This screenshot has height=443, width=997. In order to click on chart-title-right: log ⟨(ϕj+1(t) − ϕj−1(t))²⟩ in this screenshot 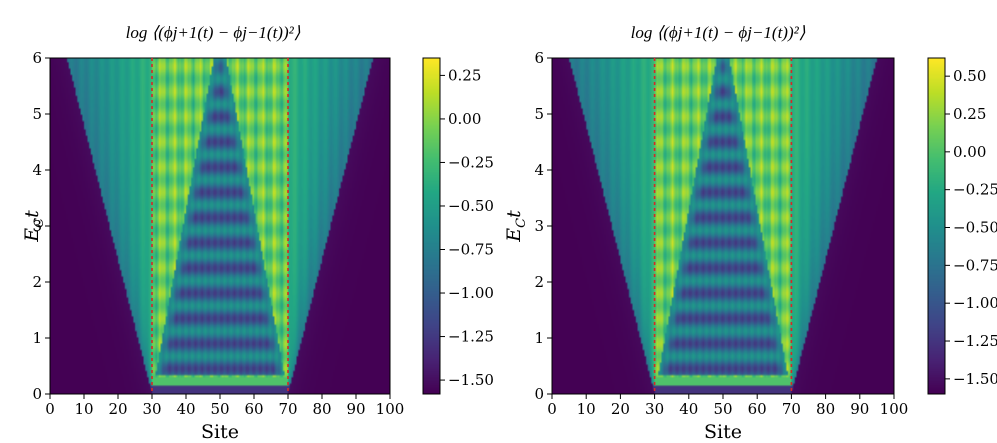, I will do `click(718, 32)`.